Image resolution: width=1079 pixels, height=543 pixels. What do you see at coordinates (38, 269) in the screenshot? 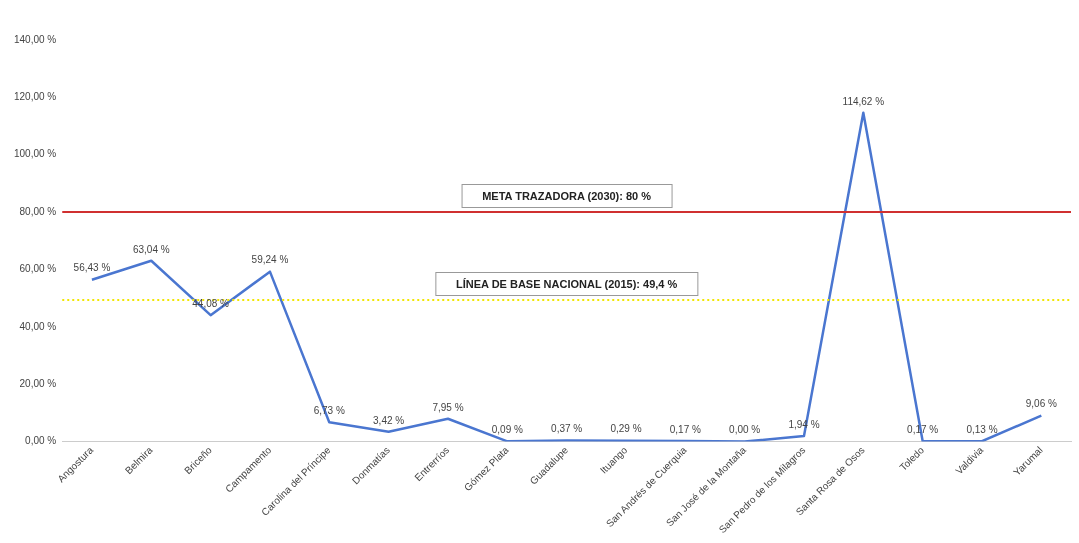
I see `y-tick-label: 60,00 %` at bounding box center [38, 269].